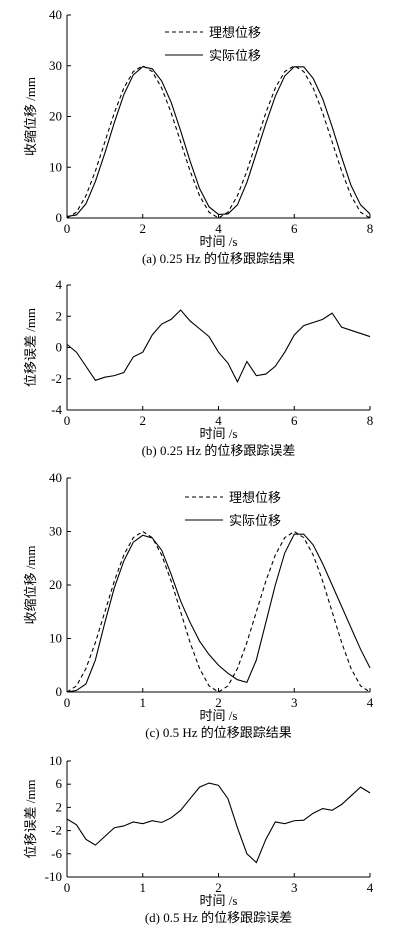  Describe the element at coordinates (218, 258) in the screenshot. I see `chart-caption: (a) 0.25 Hz 的位移跟踪结果` at that location.